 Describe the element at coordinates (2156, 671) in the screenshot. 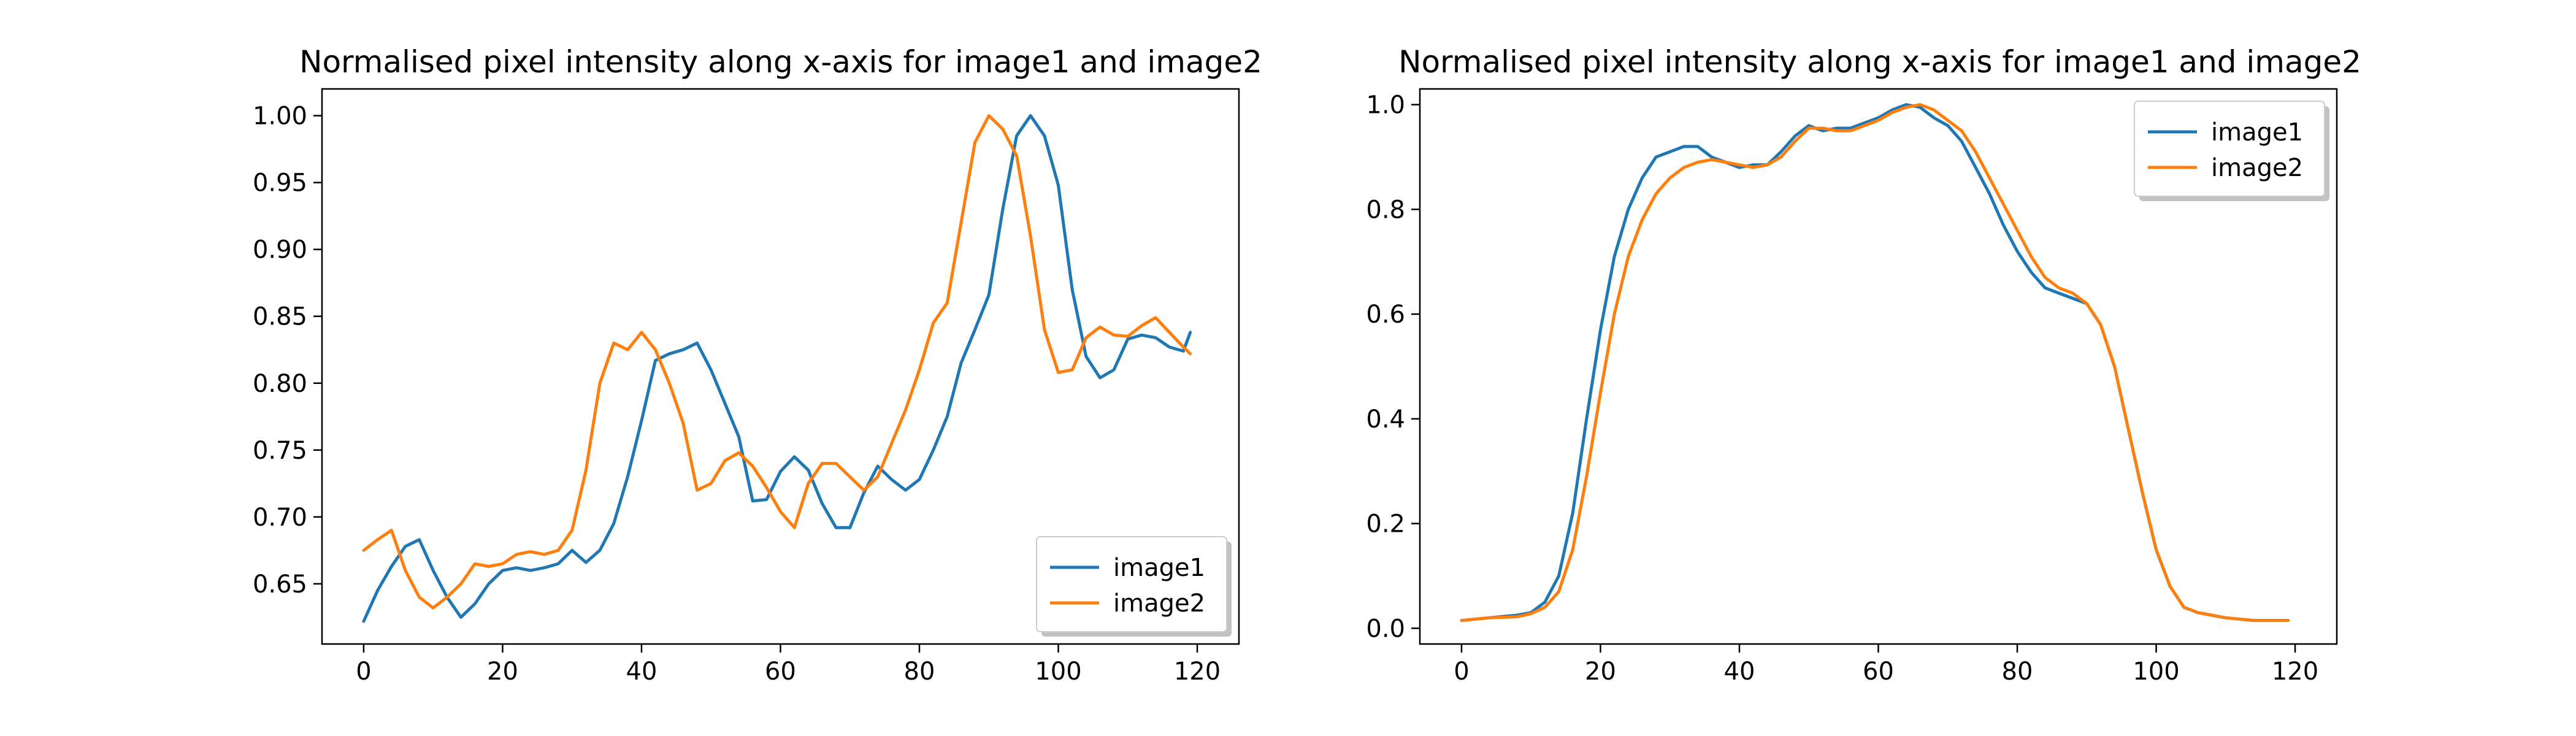

I see `chart-right-x-tick-label-5: 100` at that location.